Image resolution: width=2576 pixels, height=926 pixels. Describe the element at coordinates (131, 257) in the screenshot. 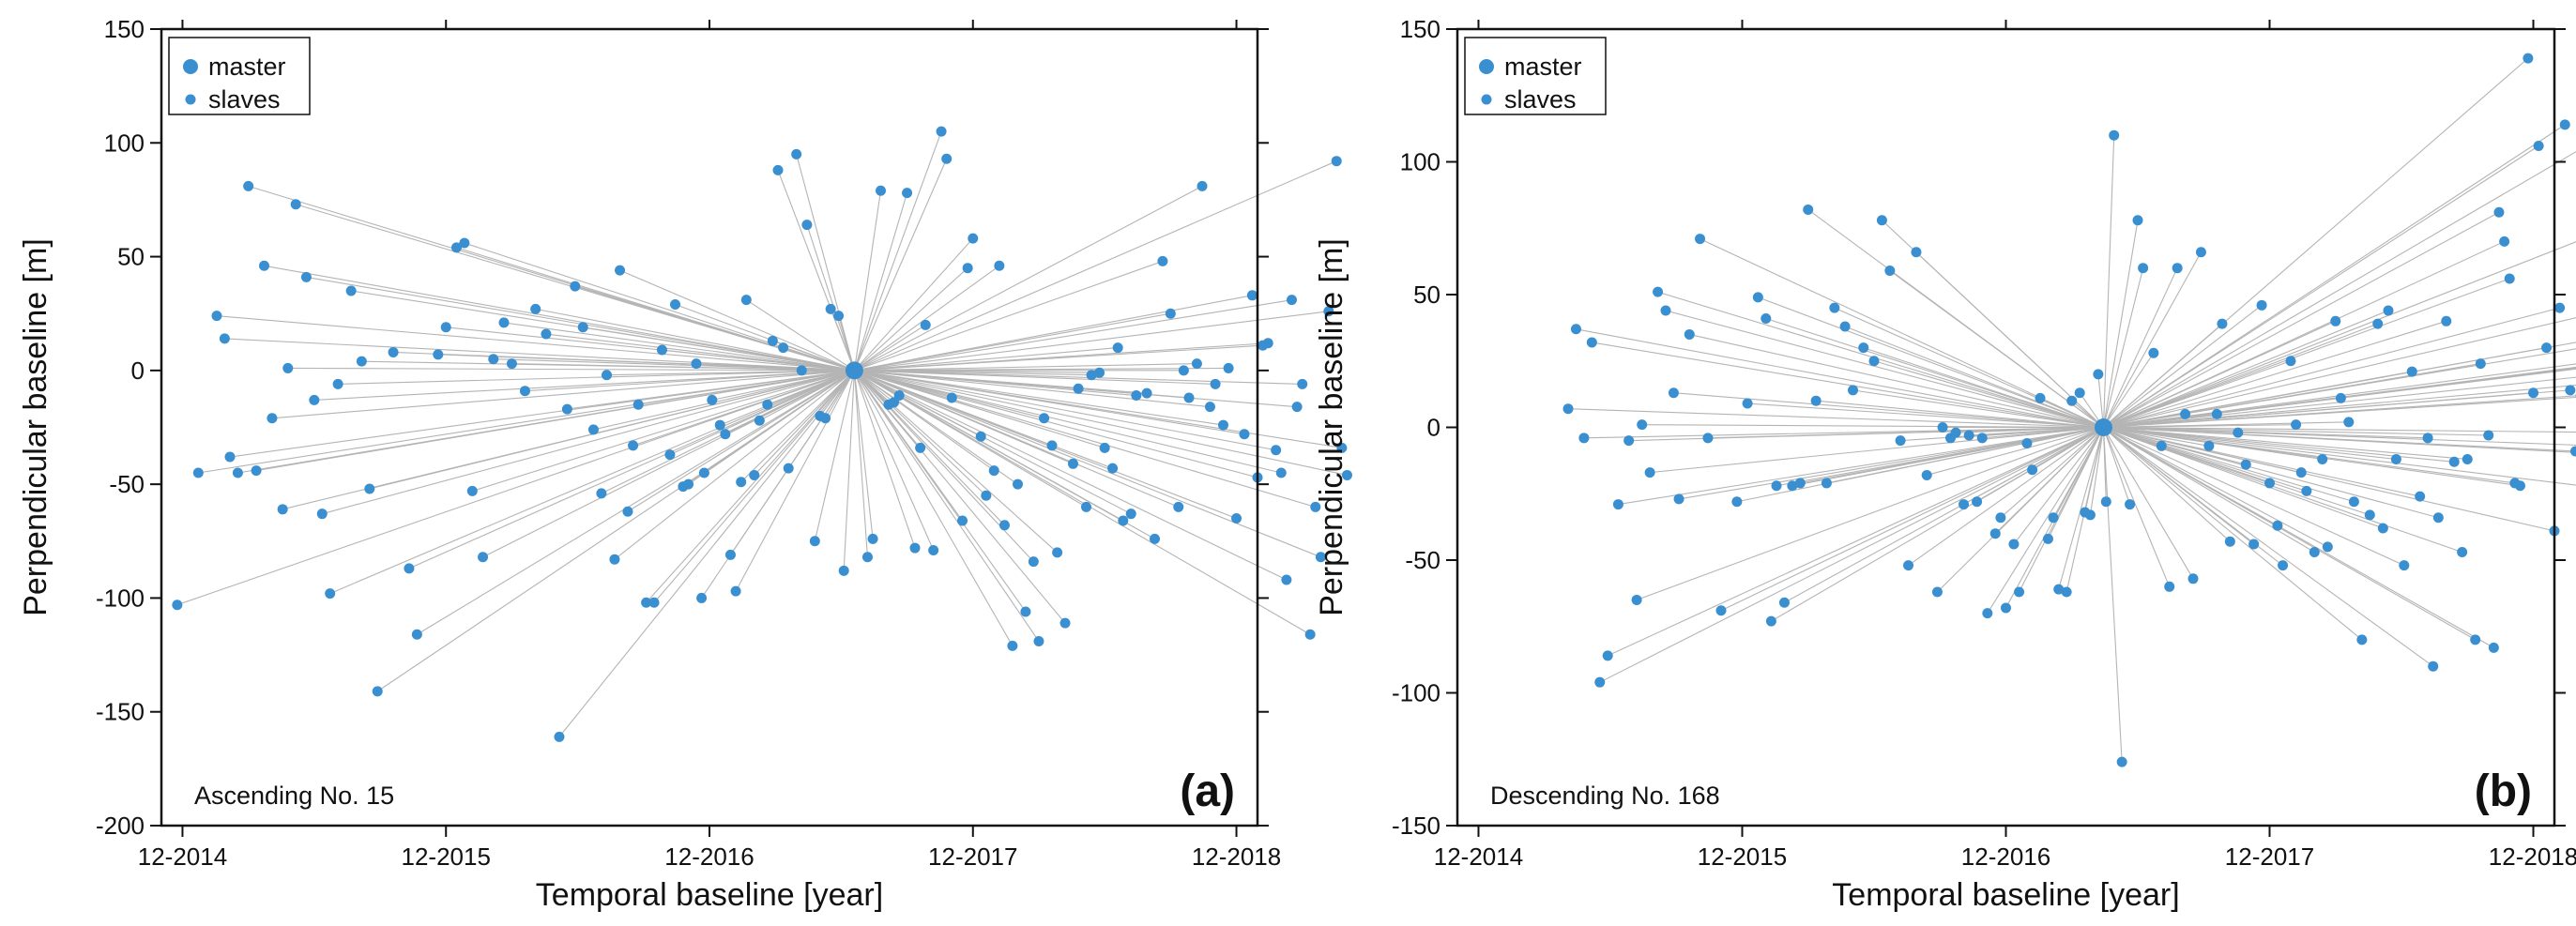

I see `y-tick-label: 50` at that location.